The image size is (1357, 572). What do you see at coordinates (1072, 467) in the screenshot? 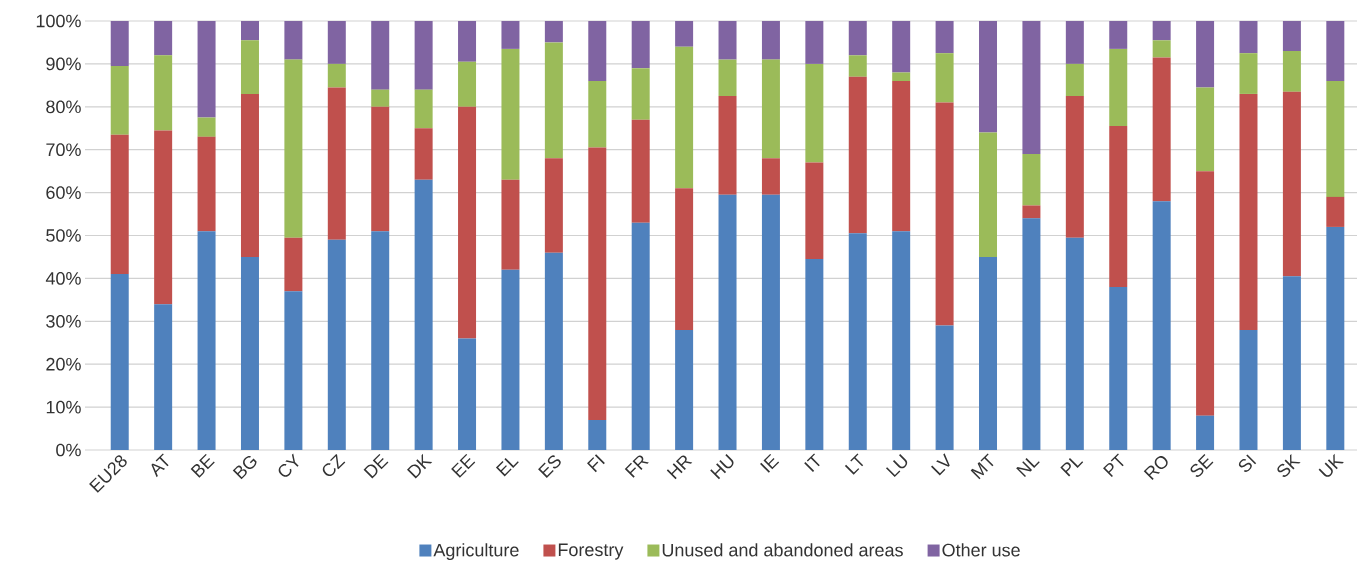
I see `x-tick-label: PL` at bounding box center [1072, 467].